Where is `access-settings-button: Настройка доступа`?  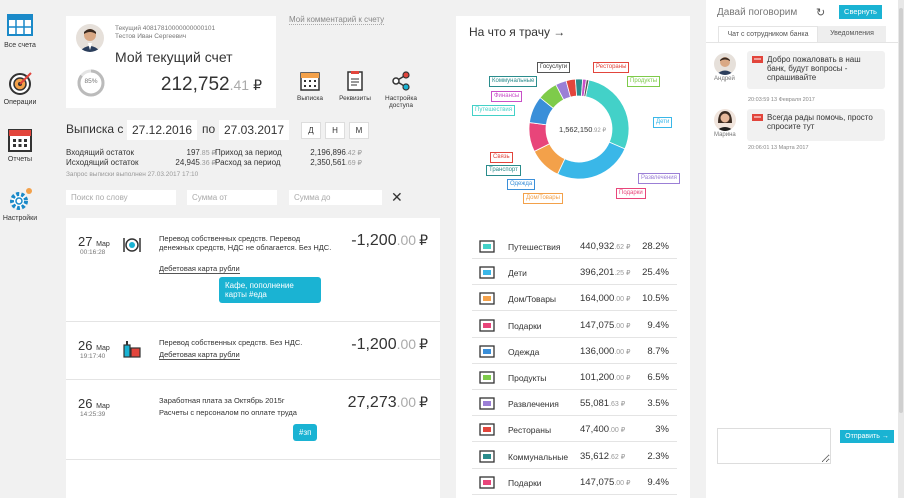 access-settings-button: Настройка доступа is located at coordinates (401, 89).